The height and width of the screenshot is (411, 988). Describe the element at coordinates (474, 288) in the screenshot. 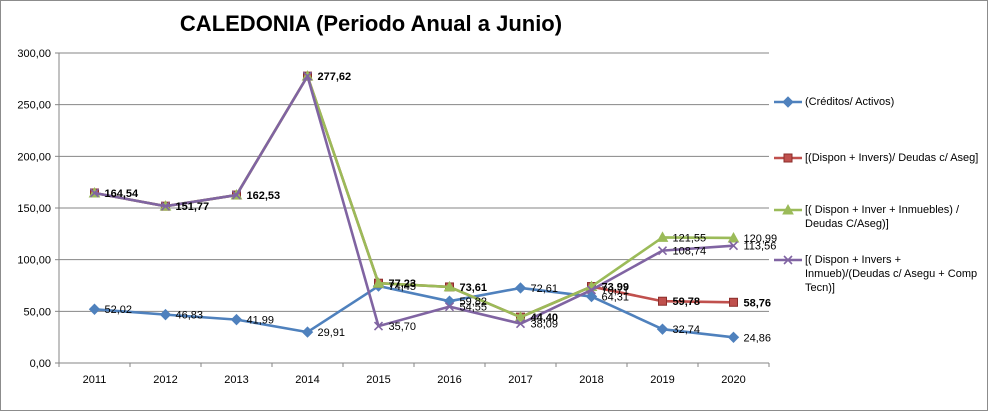

I see `data-label: 73,61` at that location.